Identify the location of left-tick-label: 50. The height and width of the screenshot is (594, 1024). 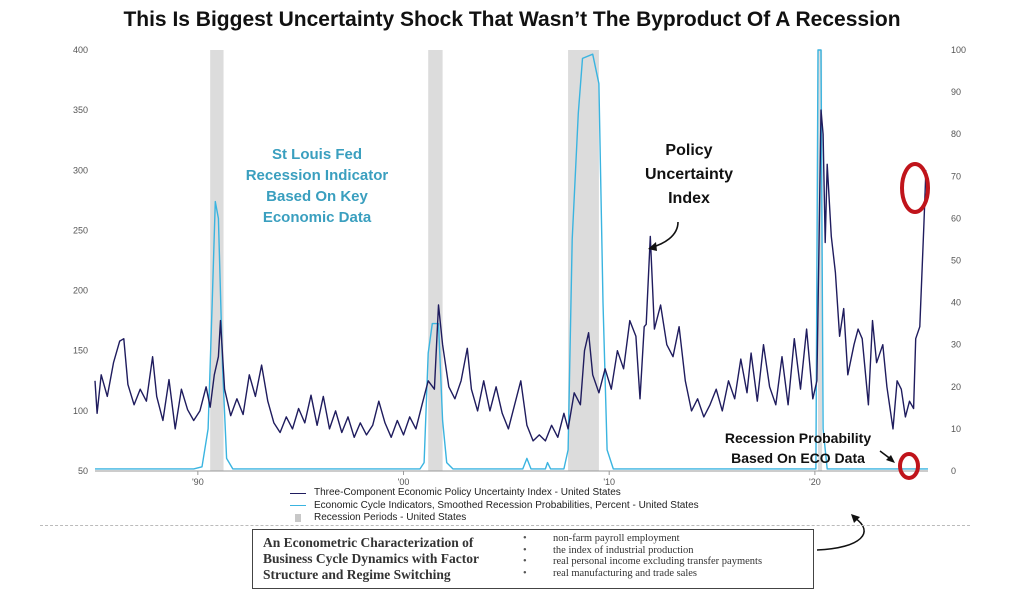
(83, 471).